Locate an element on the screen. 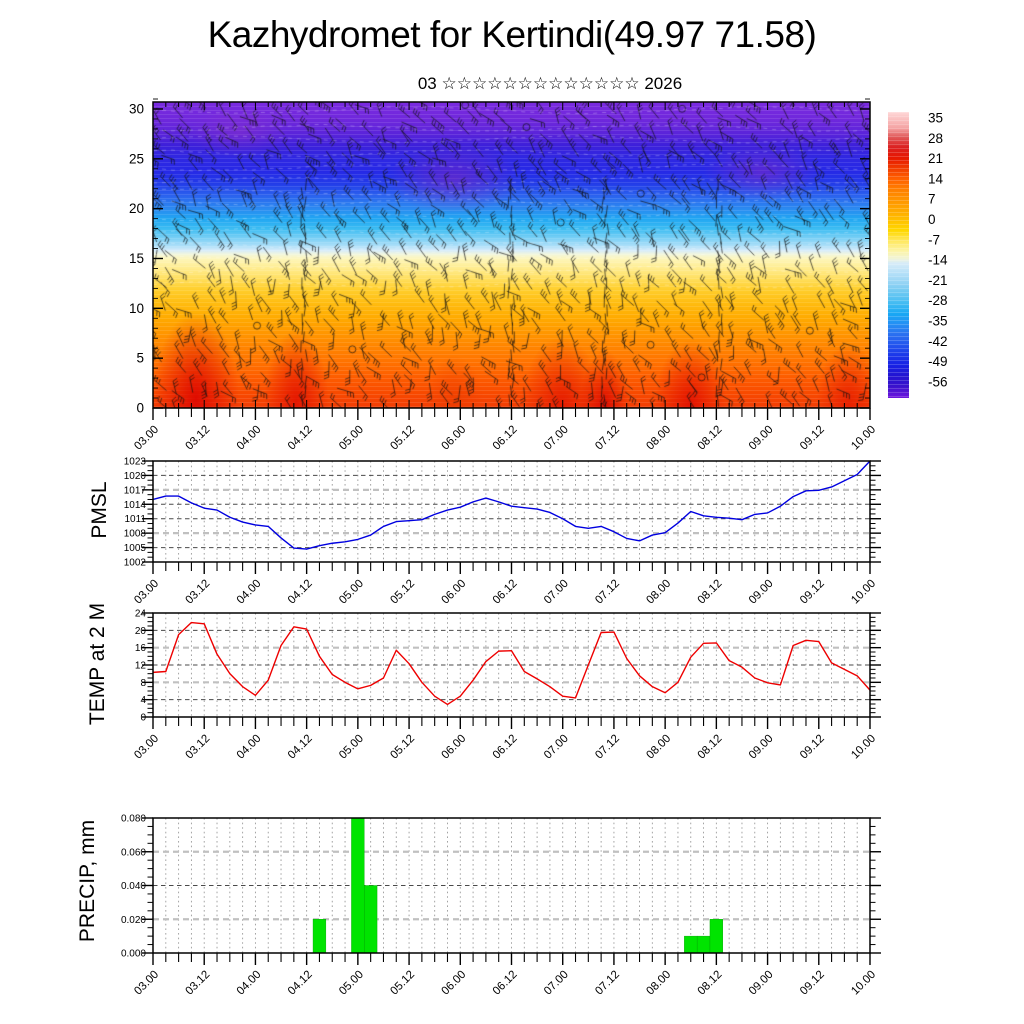  colorbar-tick-label: 14 is located at coordinates (936, 178).